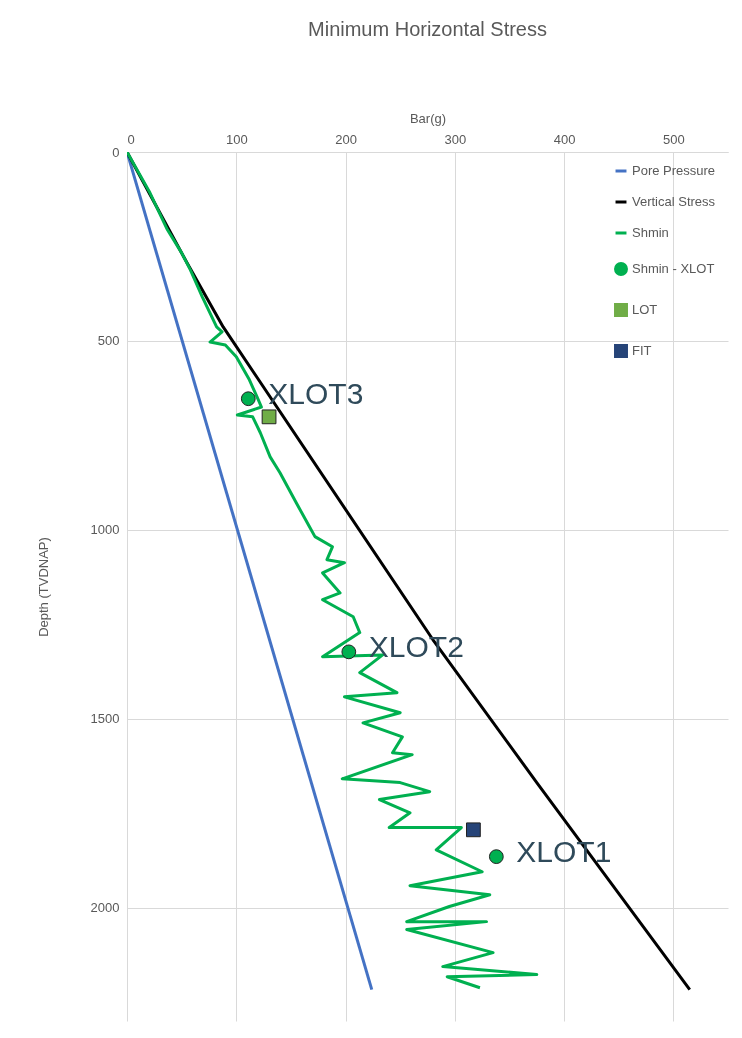 This screenshot has height=1038, width=742. I want to click on x-tick-label: 200, so click(346, 139).